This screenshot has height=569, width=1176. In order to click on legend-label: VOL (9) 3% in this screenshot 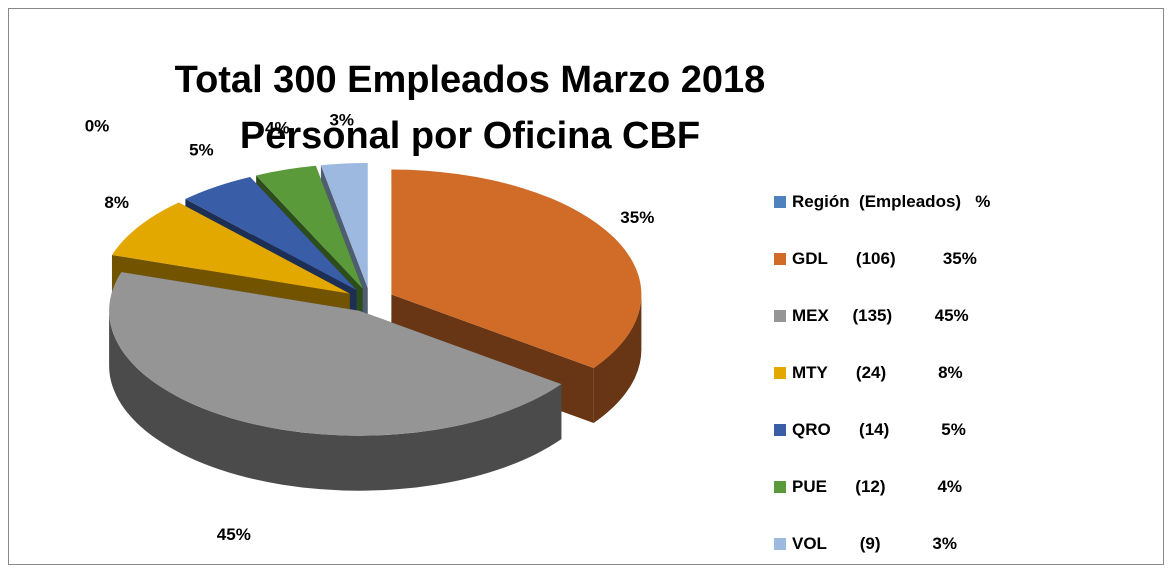, I will do `click(875, 543)`.